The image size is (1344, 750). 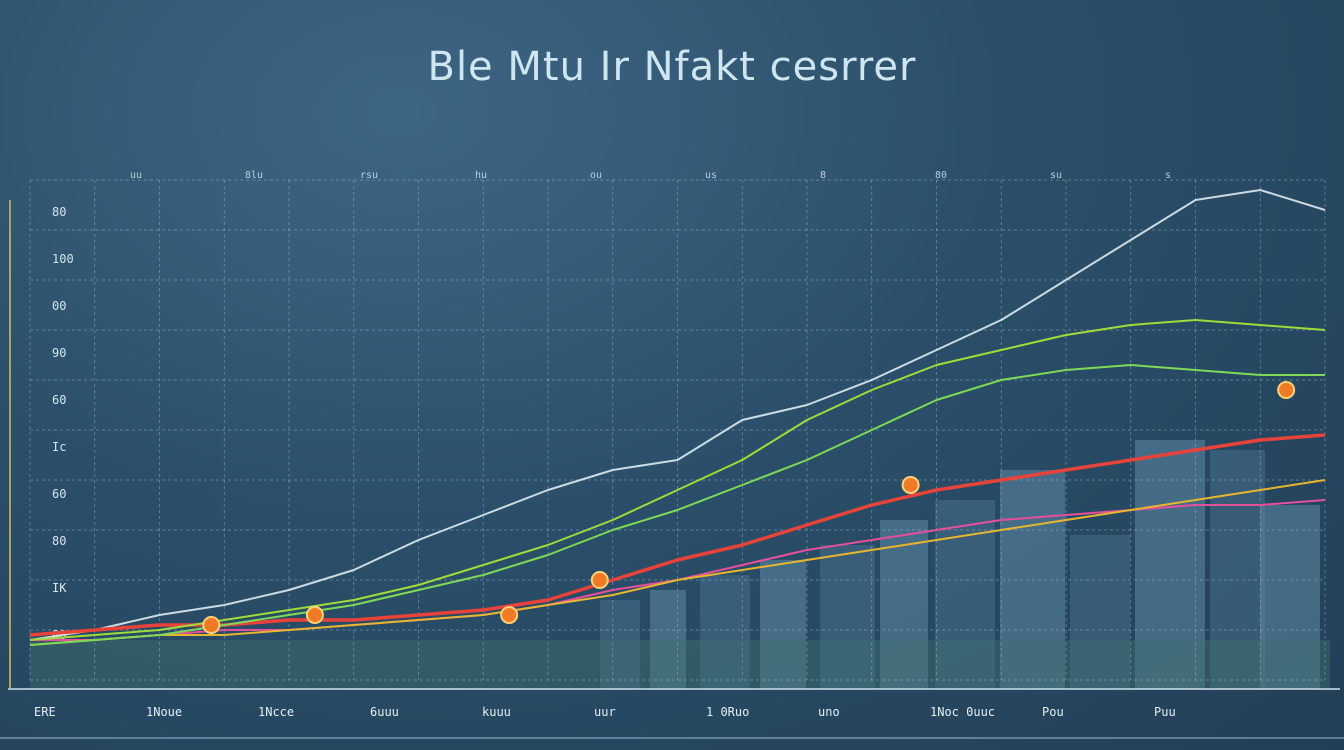 What do you see at coordinates (1165, 712) in the screenshot?
I see `x-tick-label: Puu` at bounding box center [1165, 712].